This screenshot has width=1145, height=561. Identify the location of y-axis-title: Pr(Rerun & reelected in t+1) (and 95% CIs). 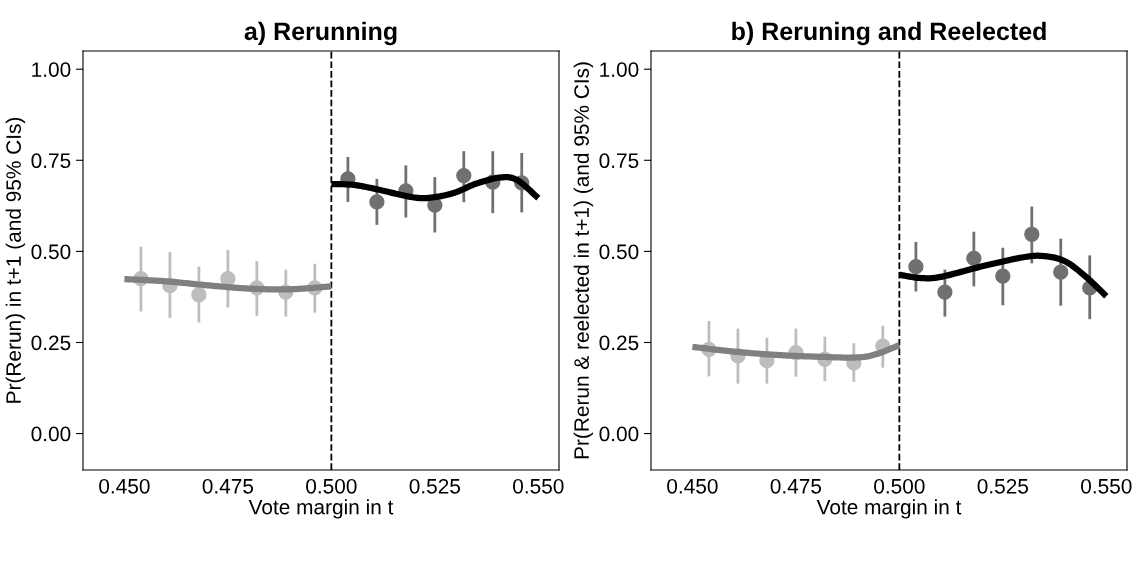
(583, 260).